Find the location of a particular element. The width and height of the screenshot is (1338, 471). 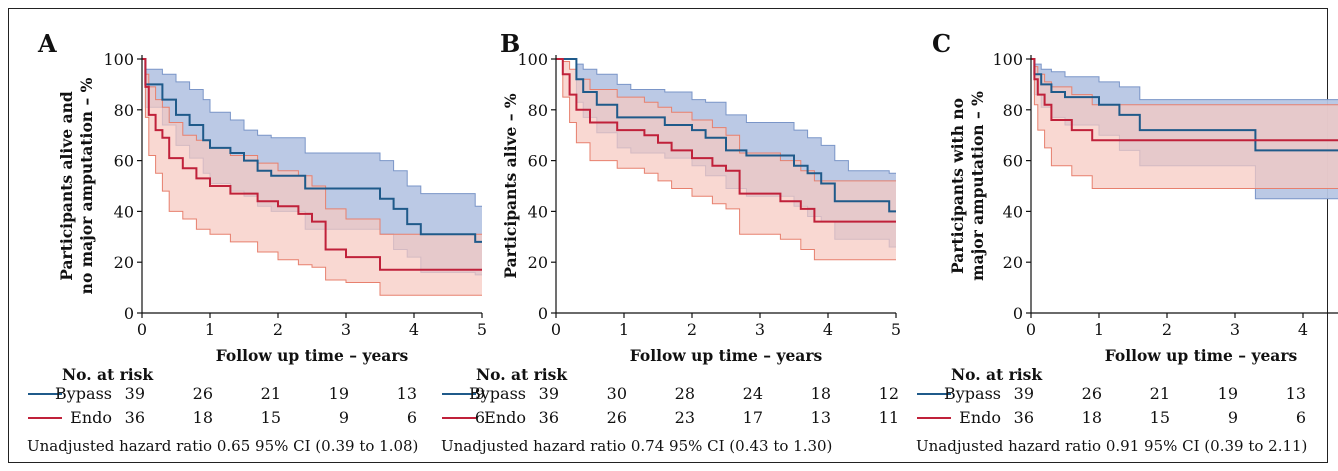

x-tick-label: 2 is located at coordinates (692, 329).